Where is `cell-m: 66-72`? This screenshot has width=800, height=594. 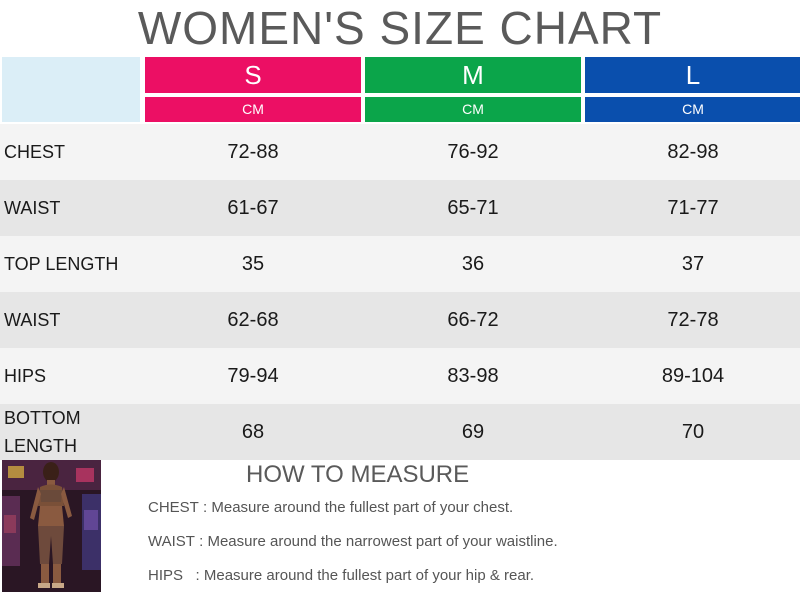 cell-m: 66-72 is located at coordinates (473, 320).